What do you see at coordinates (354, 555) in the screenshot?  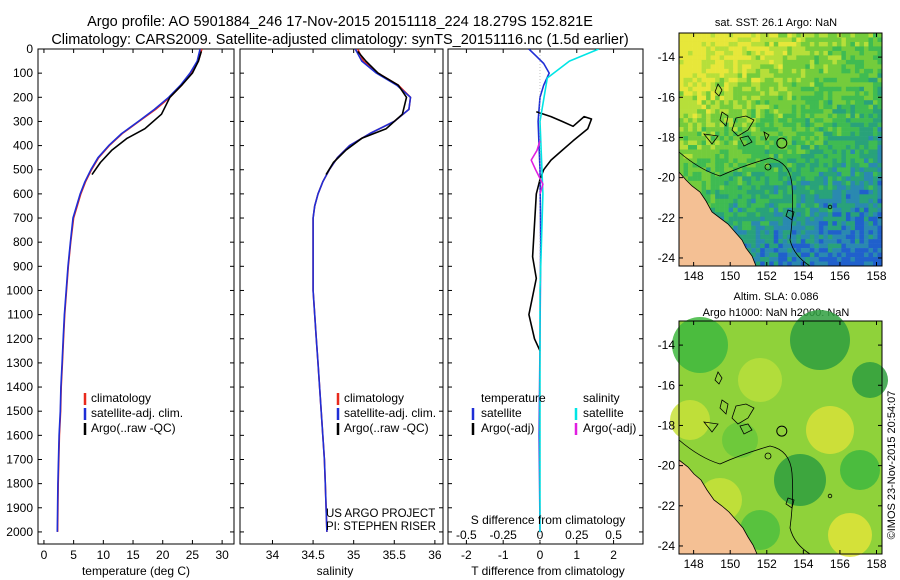 I see `x-tick-label: 35` at bounding box center [354, 555].